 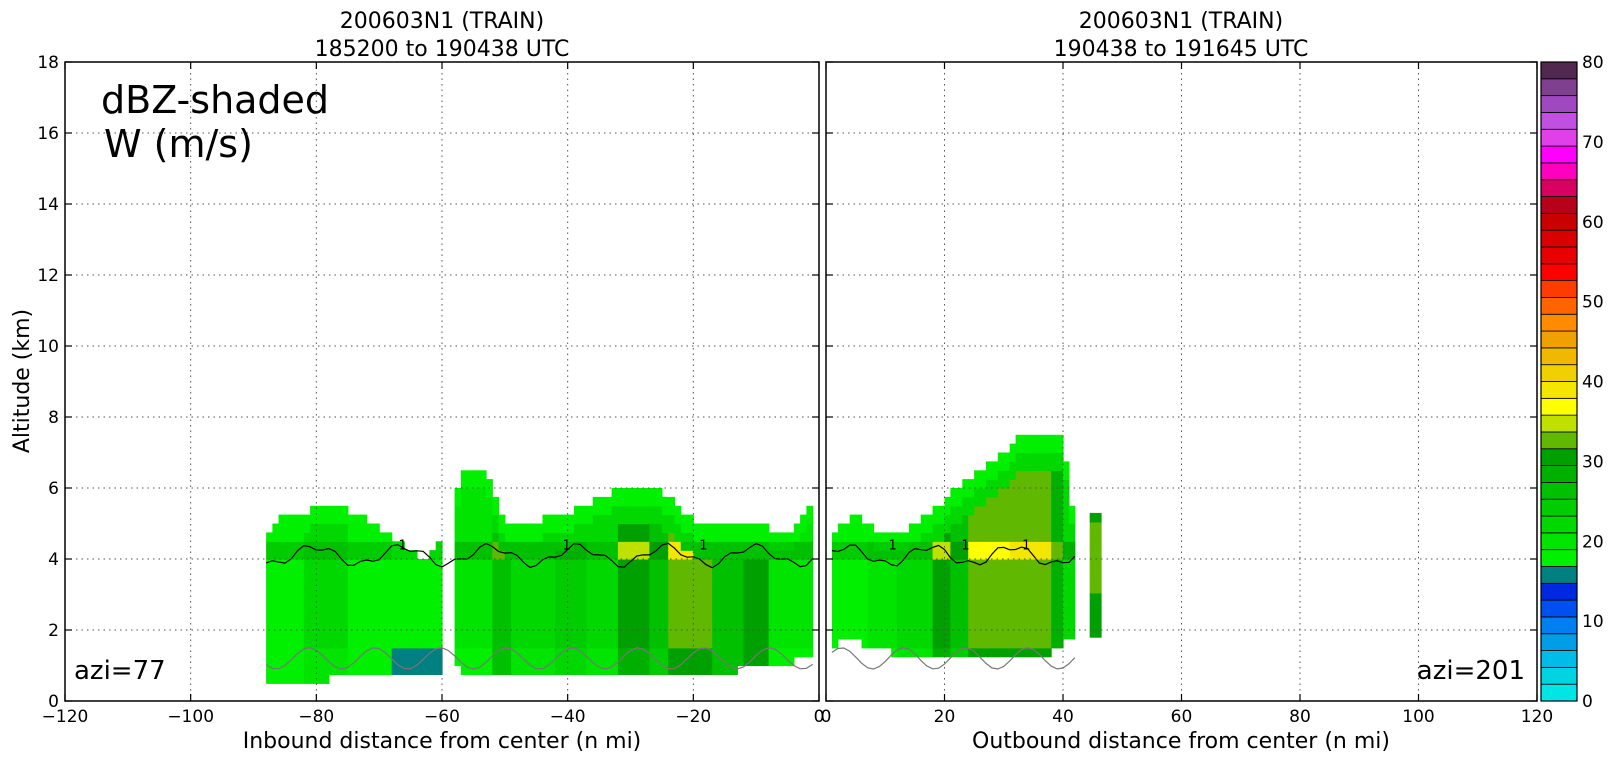 What do you see at coordinates (442, 49) in the screenshot?
I see `left-panel-subtitle: 185200 to 190438 UTC` at bounding box center [442, 49].